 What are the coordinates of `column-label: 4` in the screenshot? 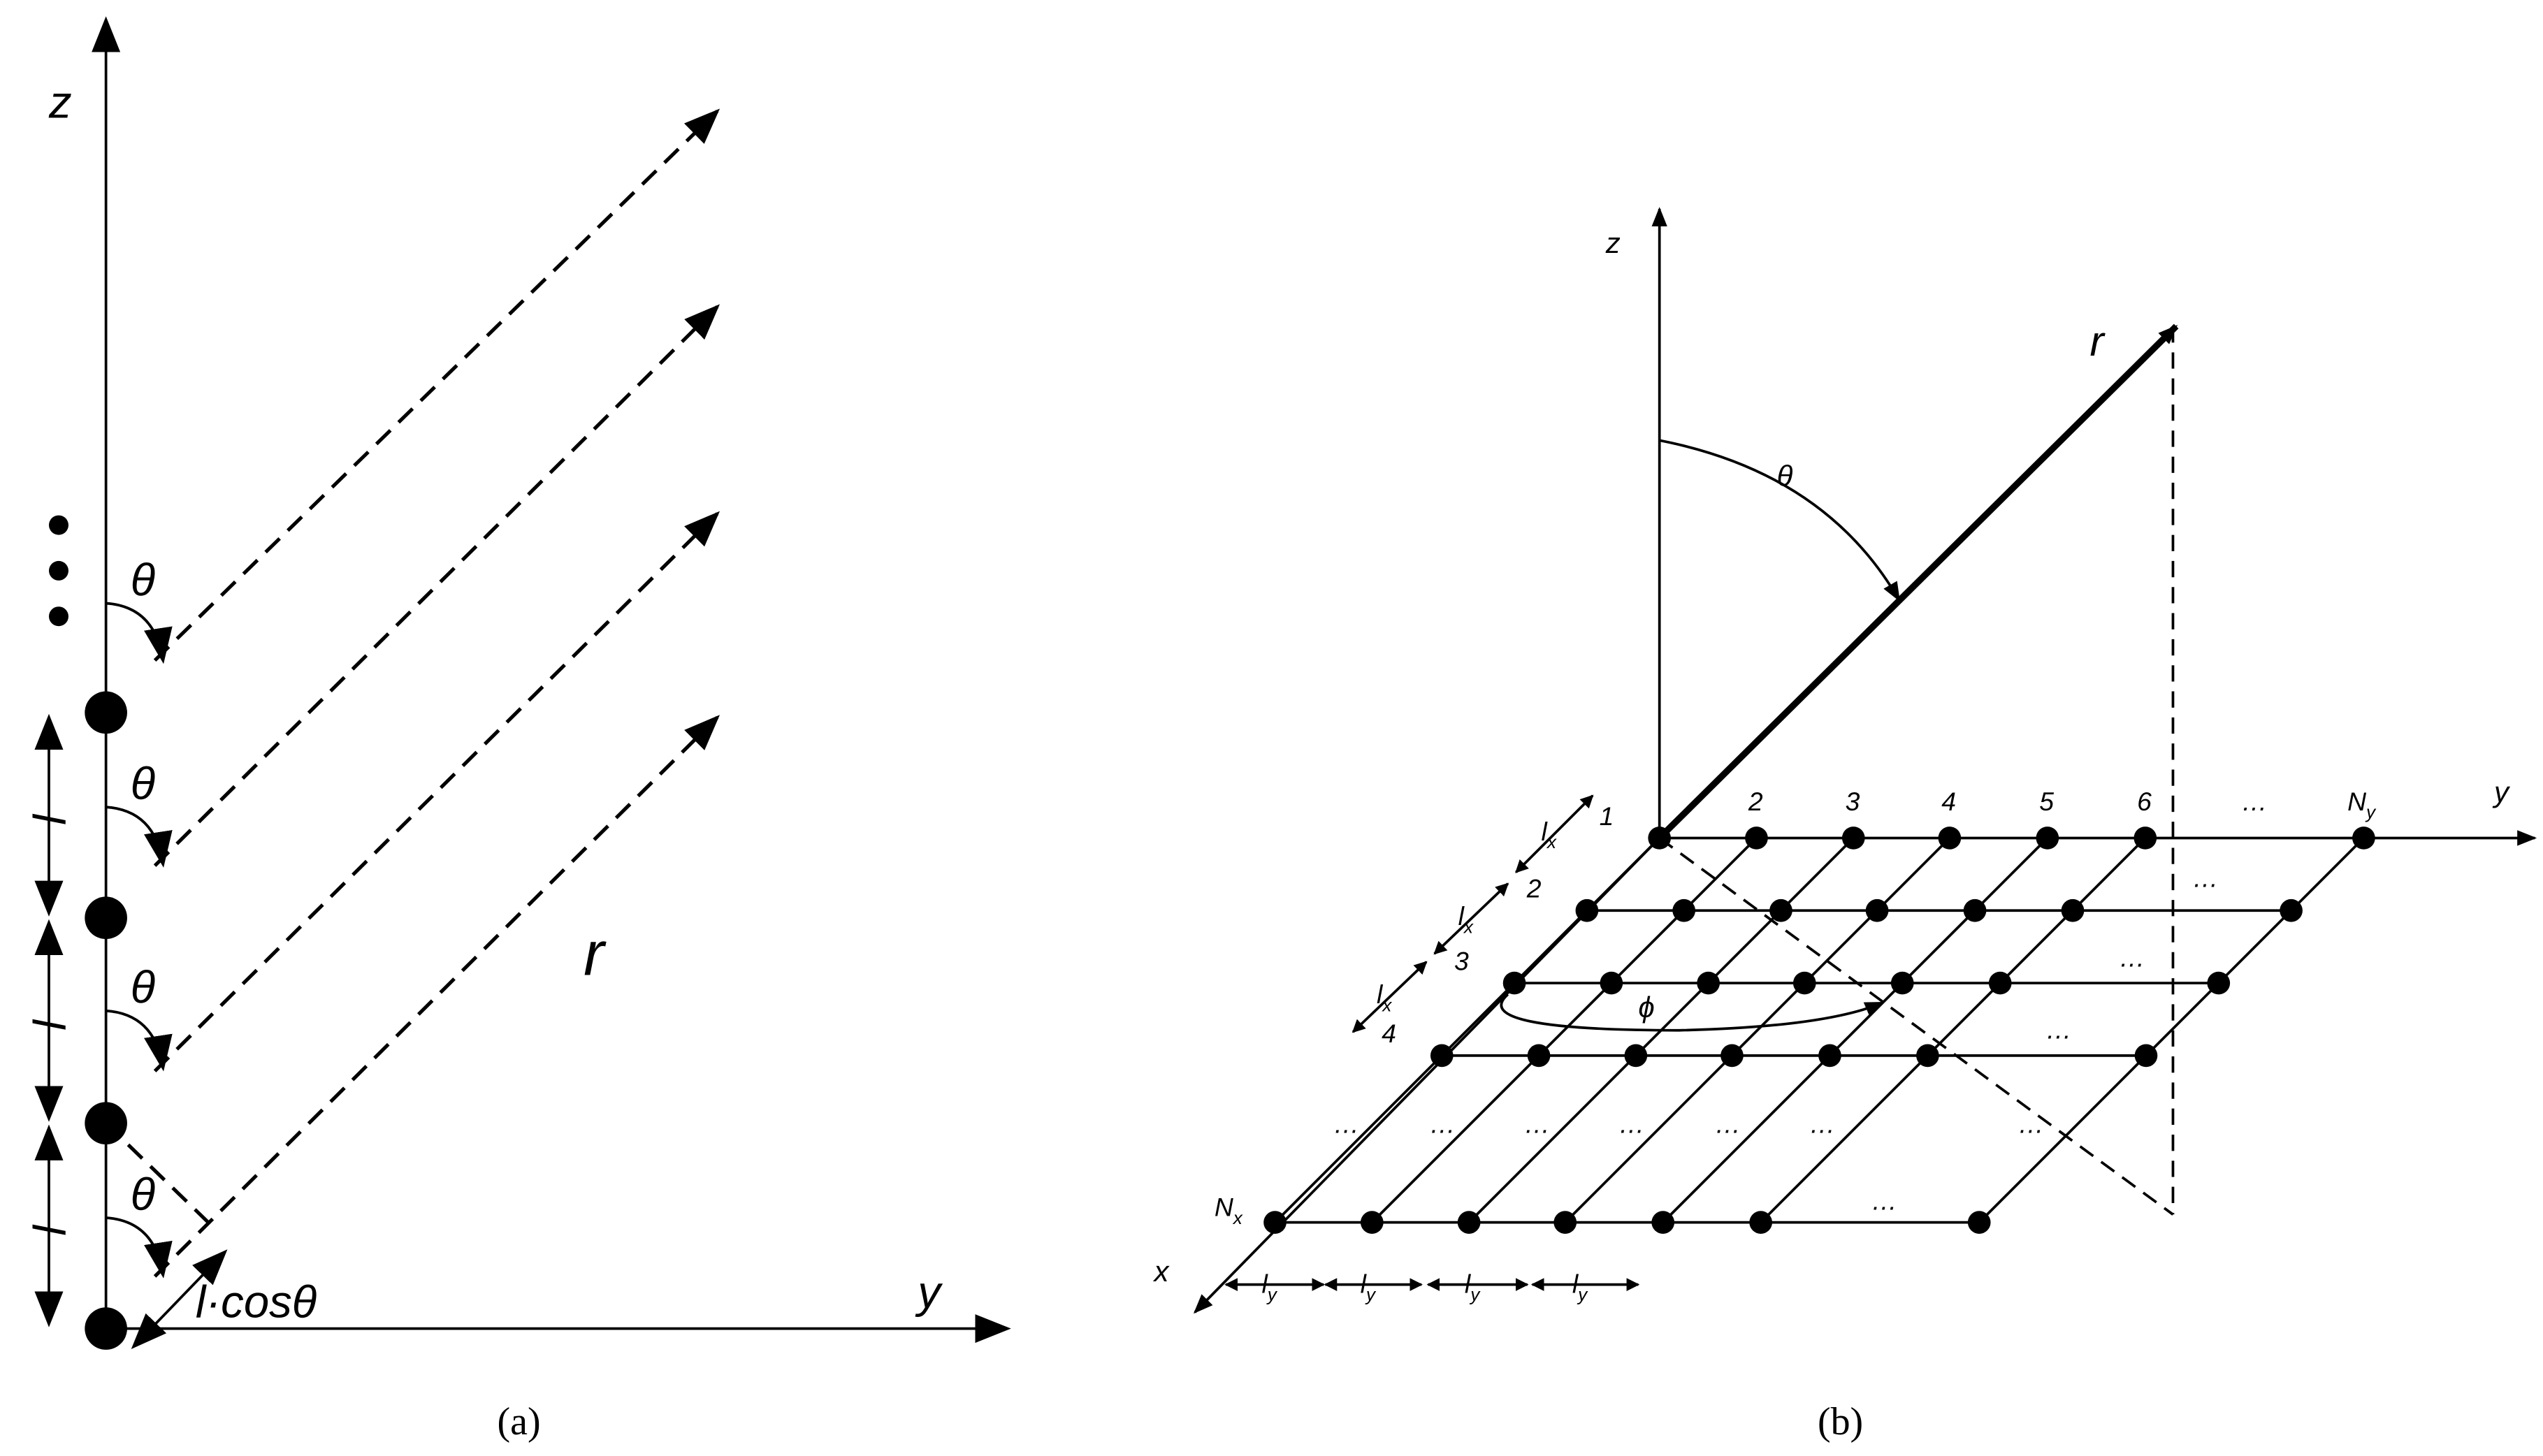 It's located at (1949, 801).